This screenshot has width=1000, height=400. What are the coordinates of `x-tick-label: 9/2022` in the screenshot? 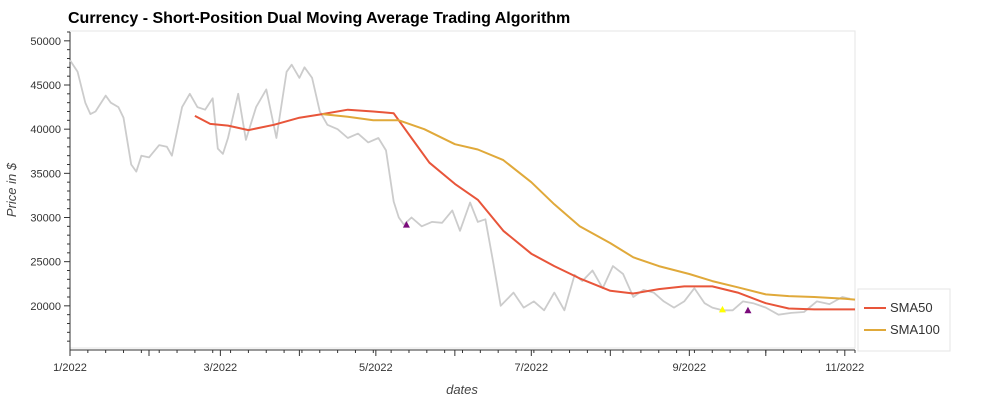 It's located at (690, 368).